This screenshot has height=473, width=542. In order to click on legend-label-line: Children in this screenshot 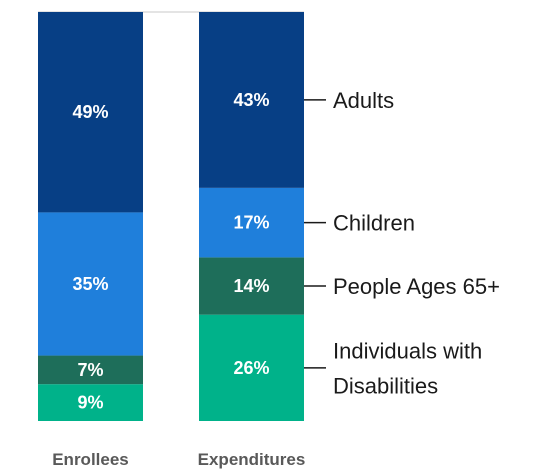, I will do `click(374, 223)`.